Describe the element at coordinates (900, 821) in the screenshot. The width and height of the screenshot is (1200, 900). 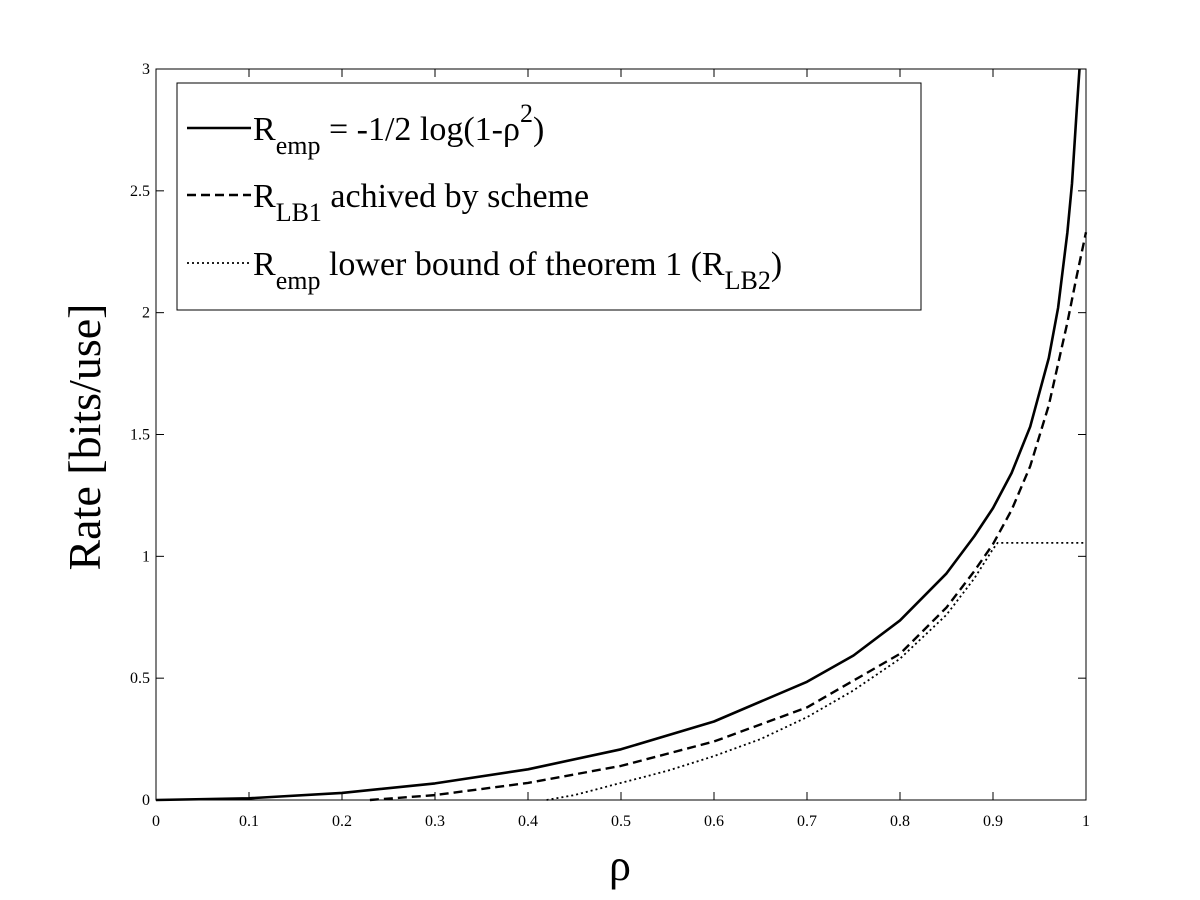
I see `x-tick-label: 0.8` at that location.